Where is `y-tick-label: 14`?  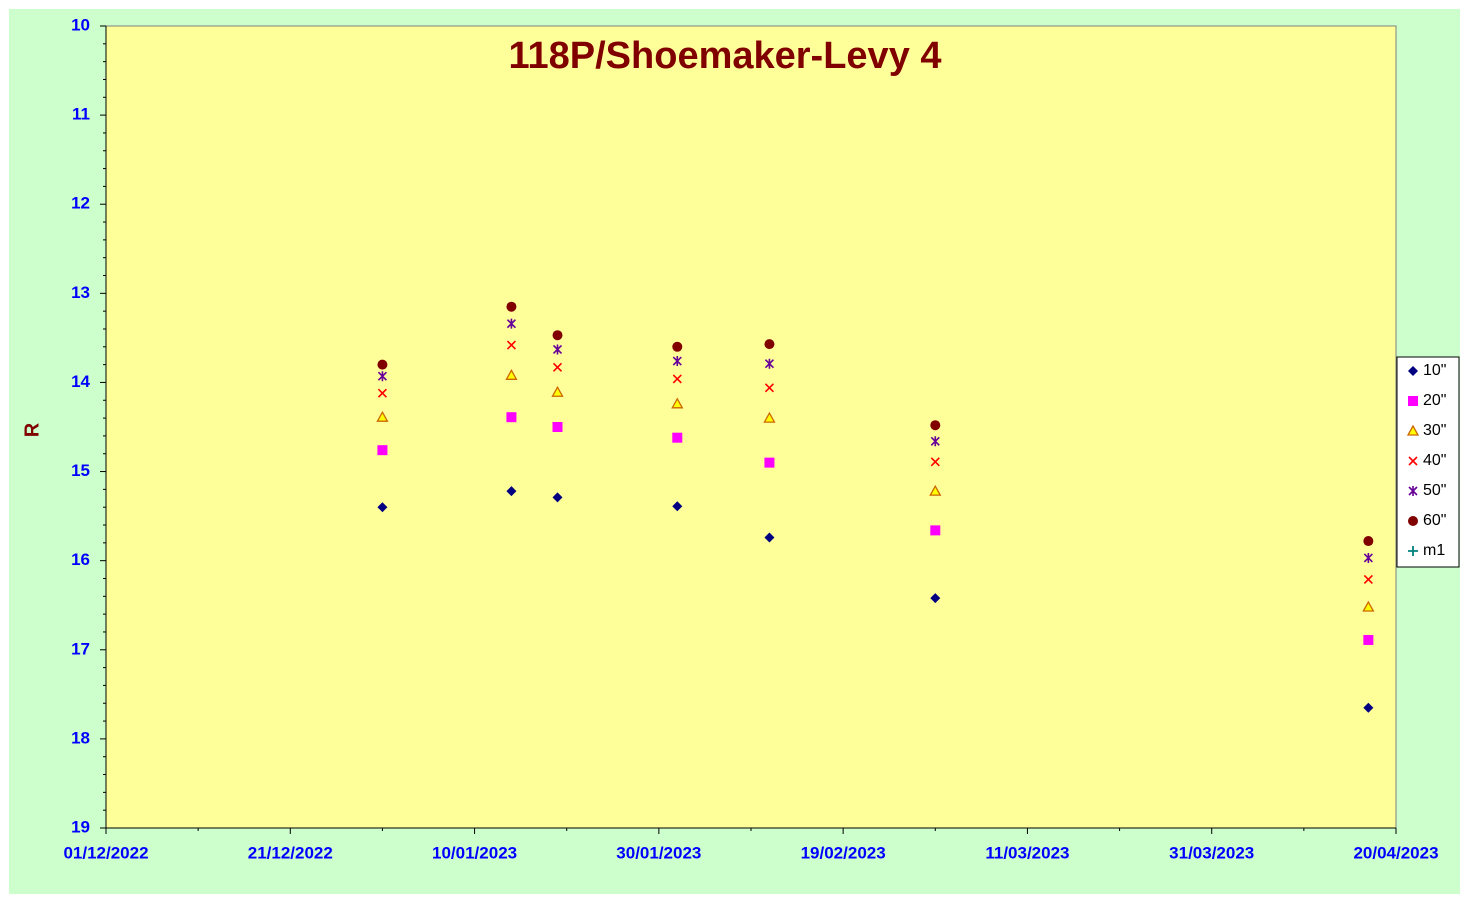 y-tick-label: 14 is located at coordinates (80, 381).